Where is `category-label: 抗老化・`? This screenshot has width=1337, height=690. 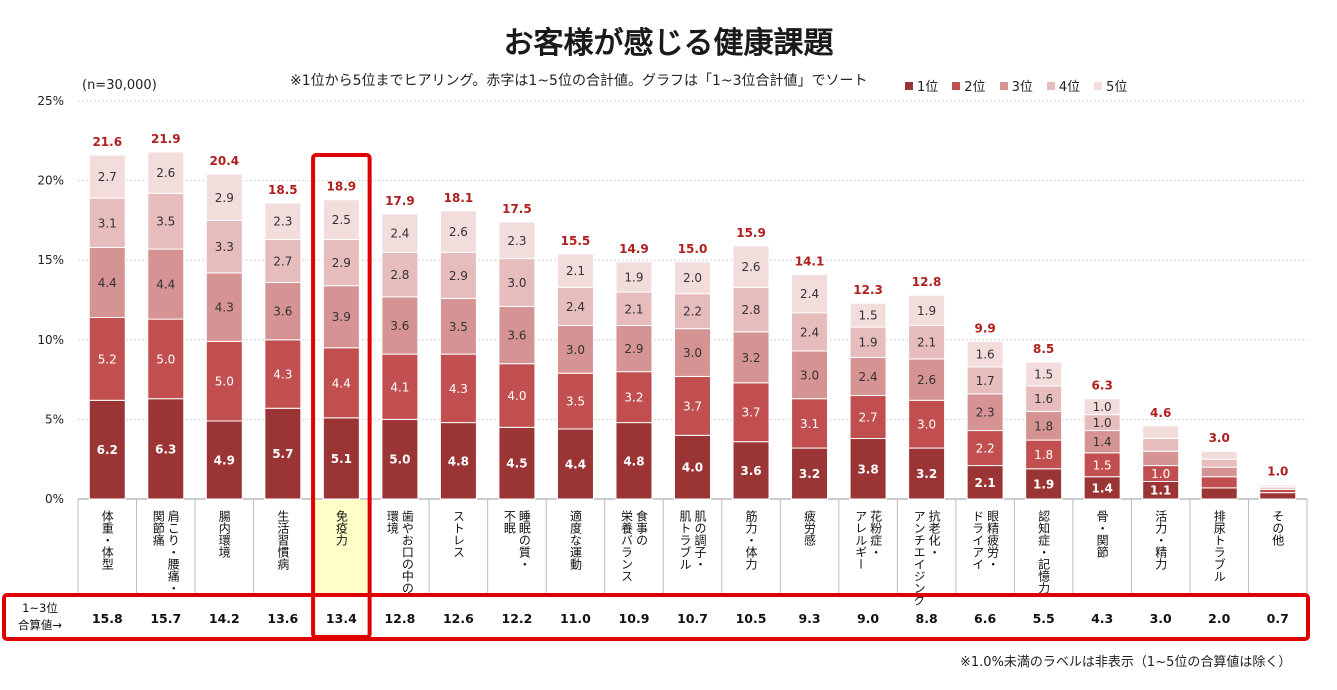 category-label: 抗老化・ is located at coordinates (934, 533).